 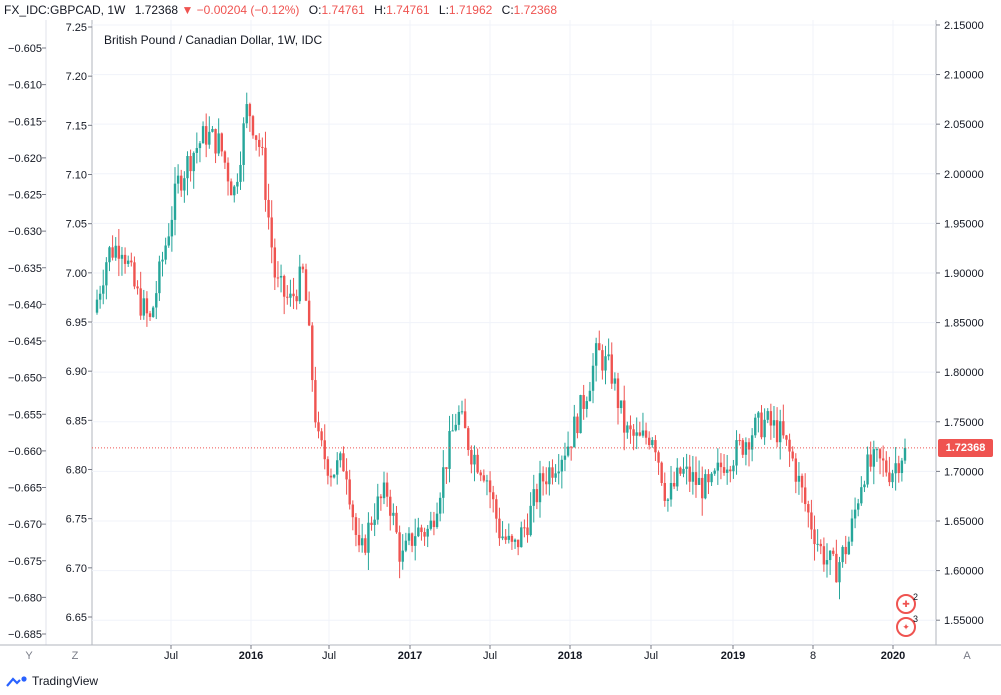 I want to click on open-label: O:, so click(x=315, y=10).